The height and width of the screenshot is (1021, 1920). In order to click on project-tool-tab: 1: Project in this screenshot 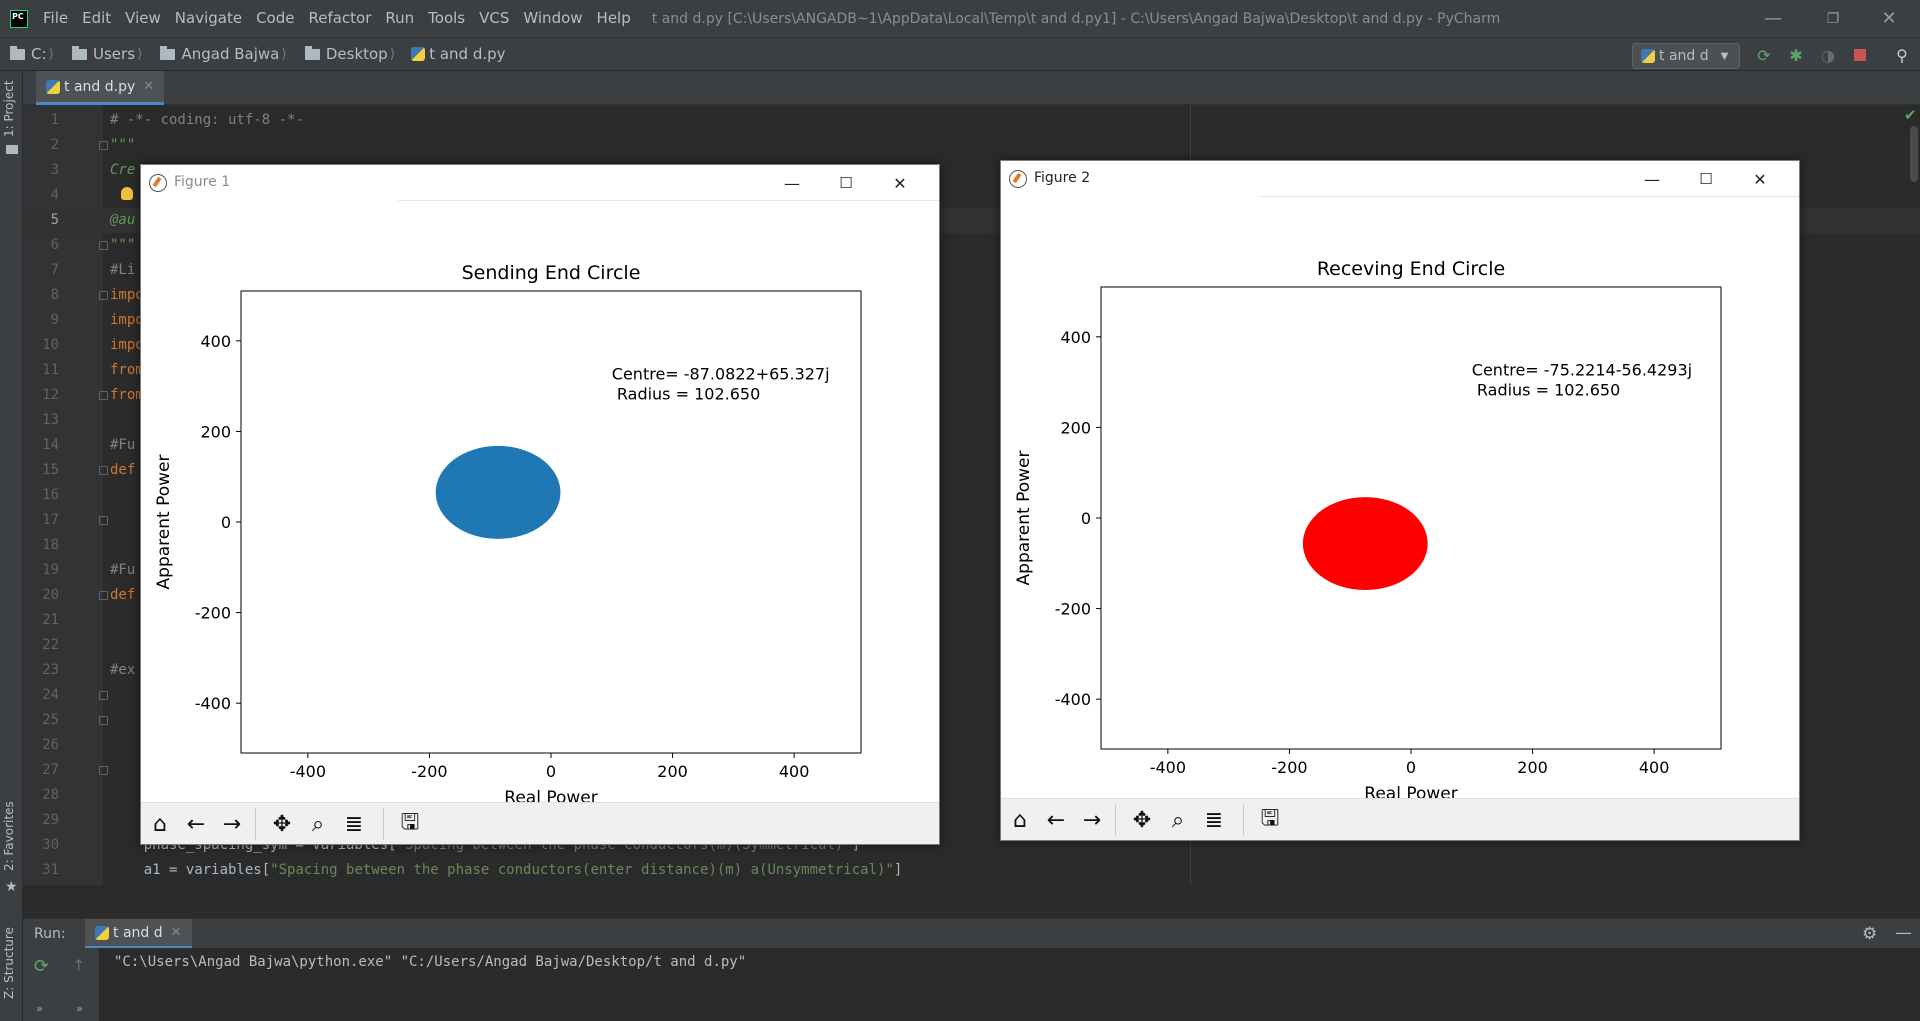, I will do `click(9, 108)`.